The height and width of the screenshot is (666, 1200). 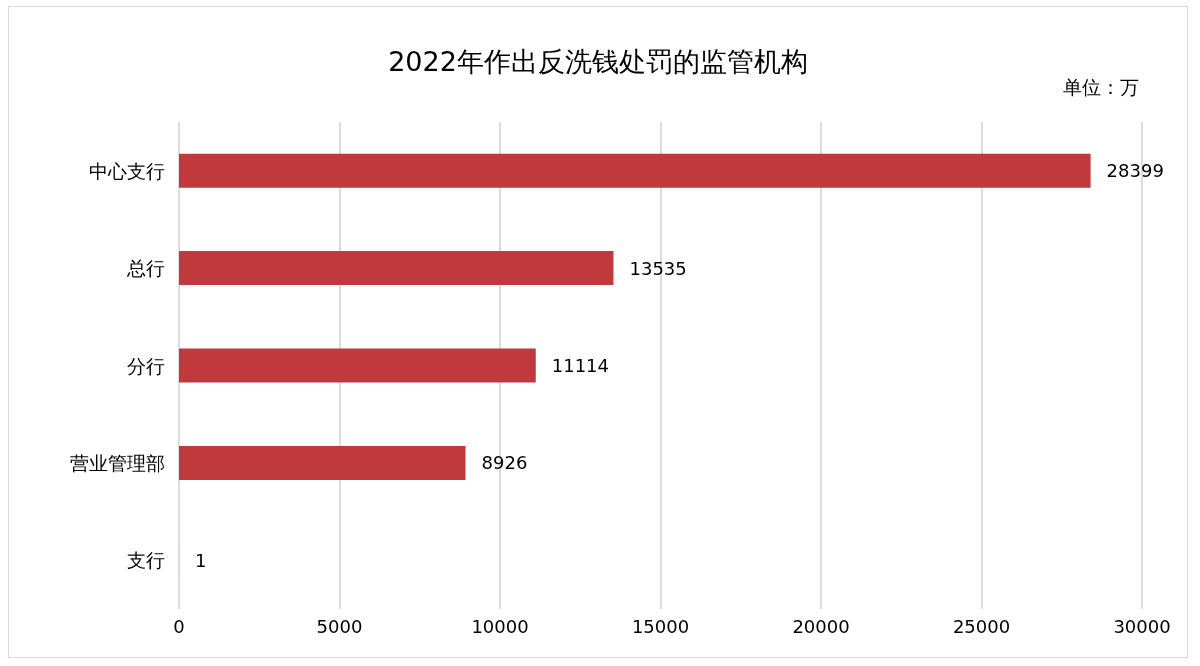 I want to click on x-tick-label: 10000, so click(x=500, y=626).